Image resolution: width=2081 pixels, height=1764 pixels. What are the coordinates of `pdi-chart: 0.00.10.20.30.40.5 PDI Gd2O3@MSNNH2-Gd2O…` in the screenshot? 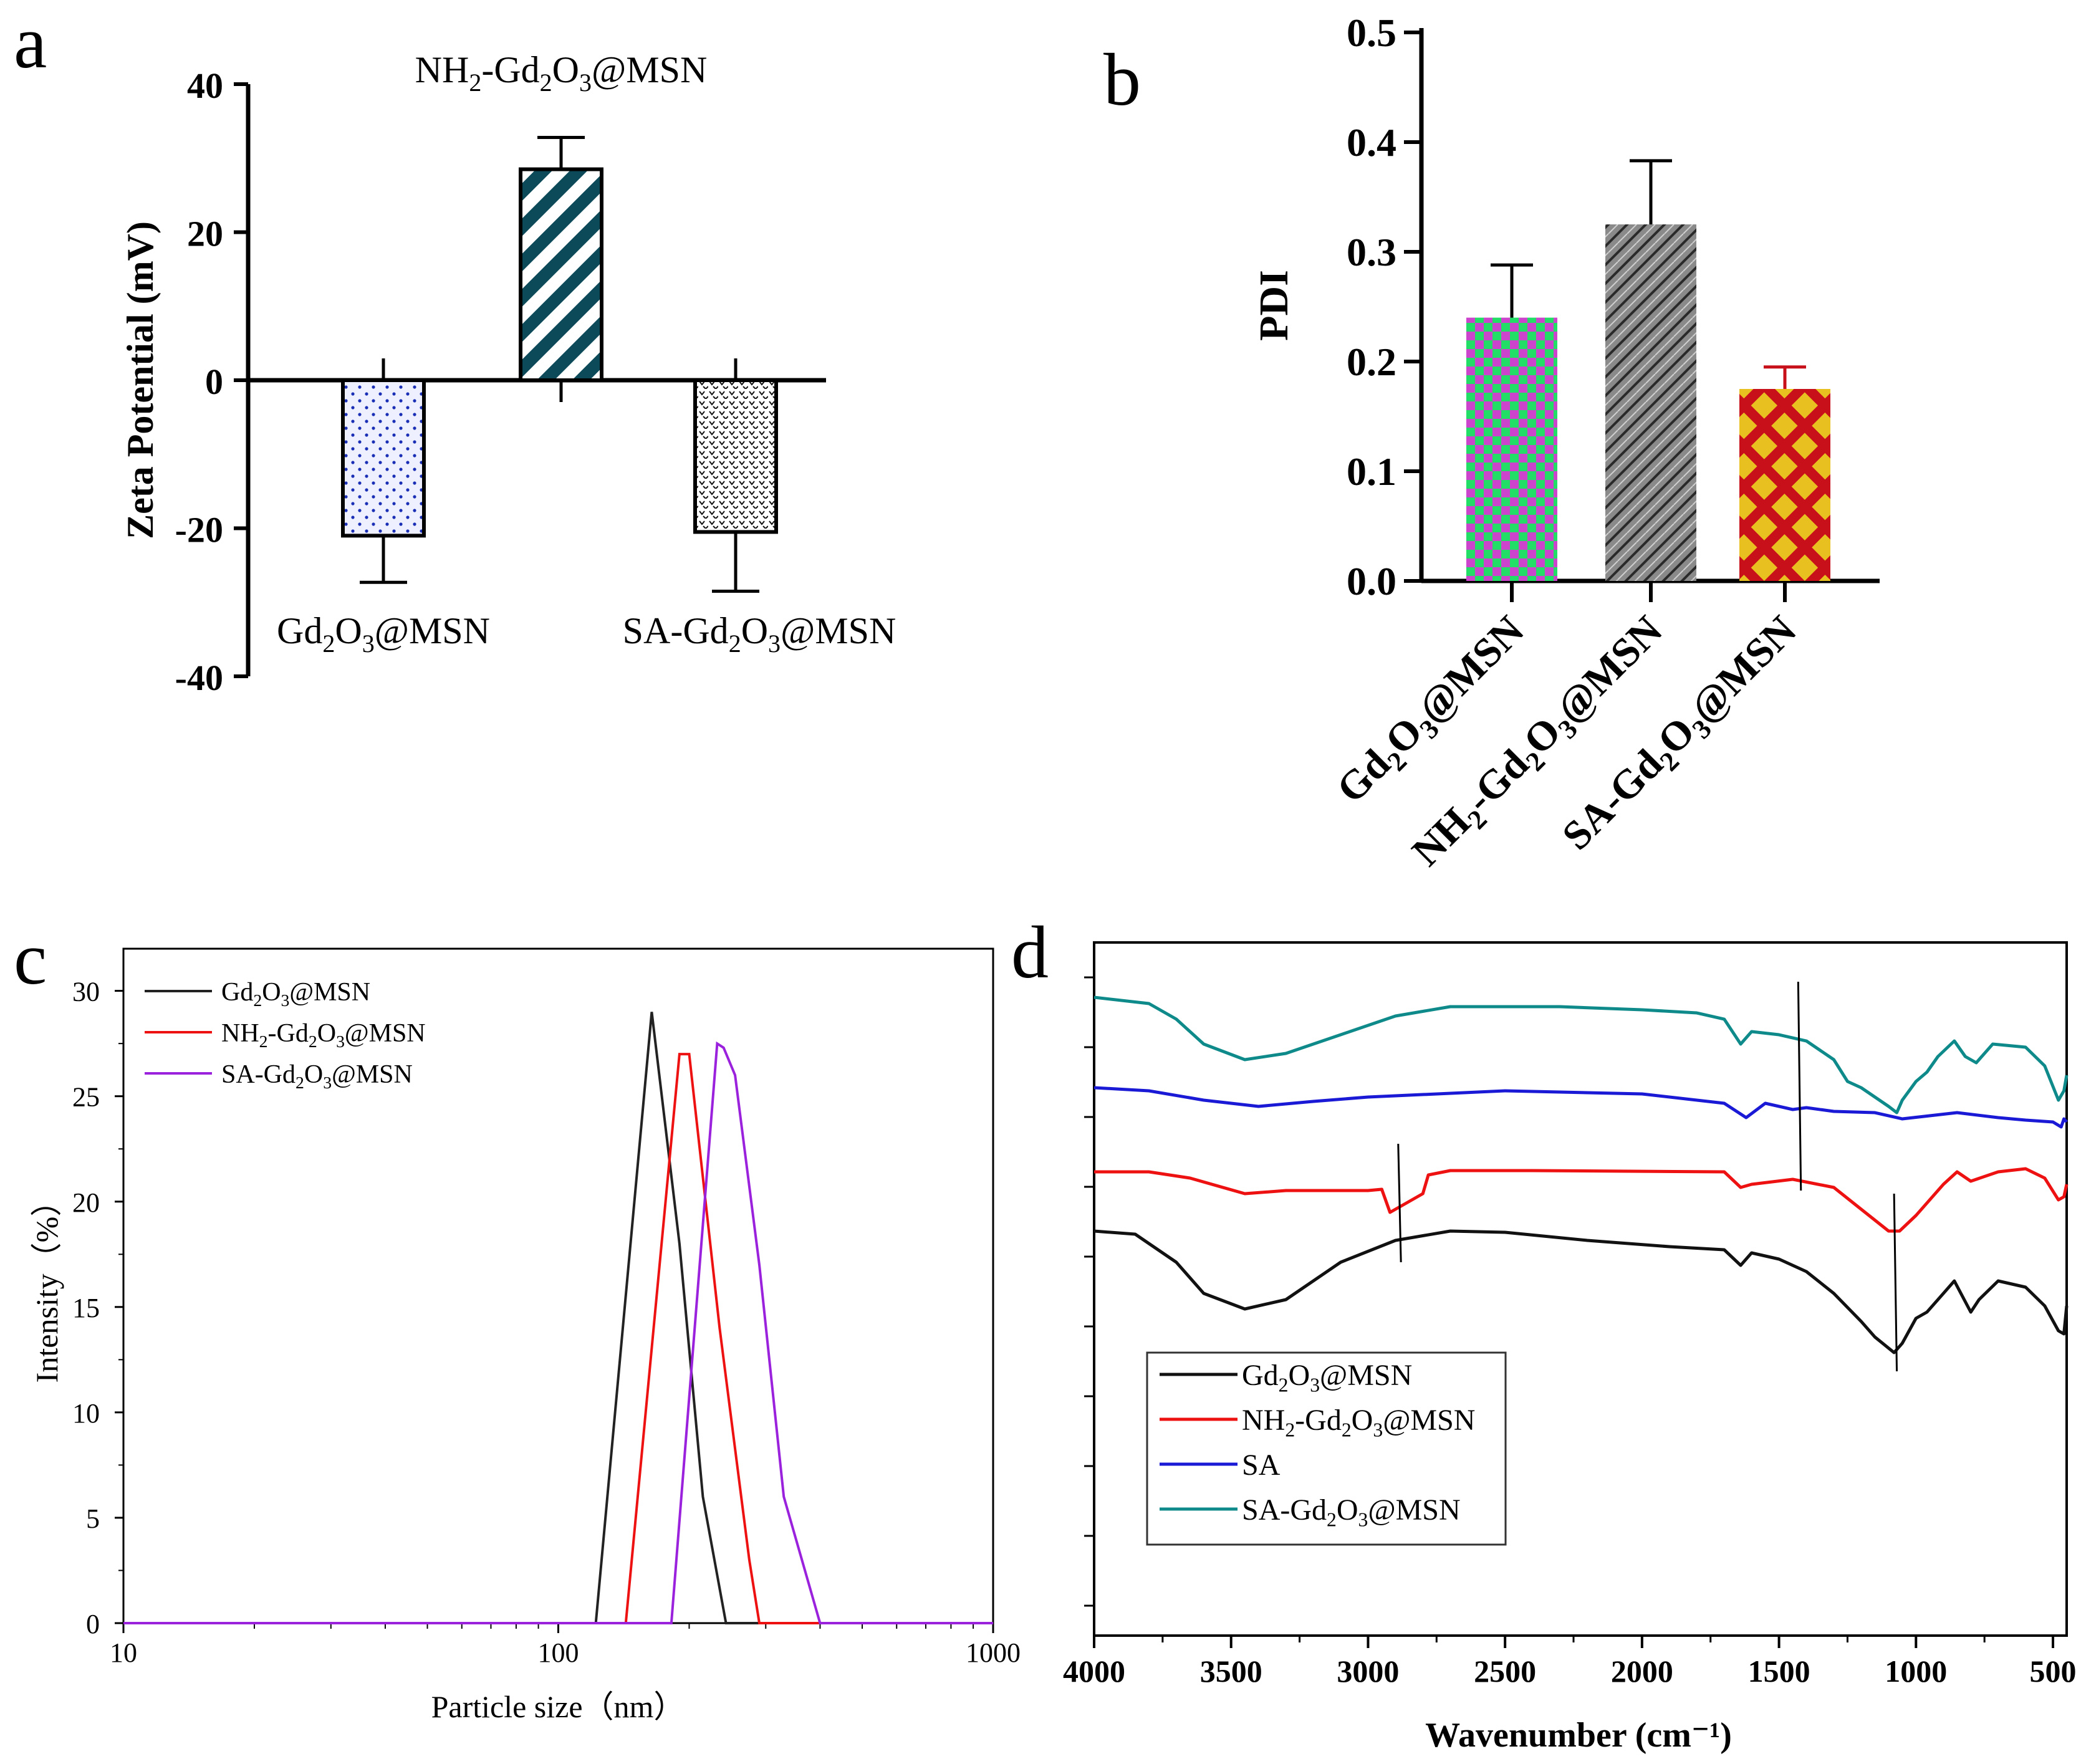 It's located at (1565, 445).